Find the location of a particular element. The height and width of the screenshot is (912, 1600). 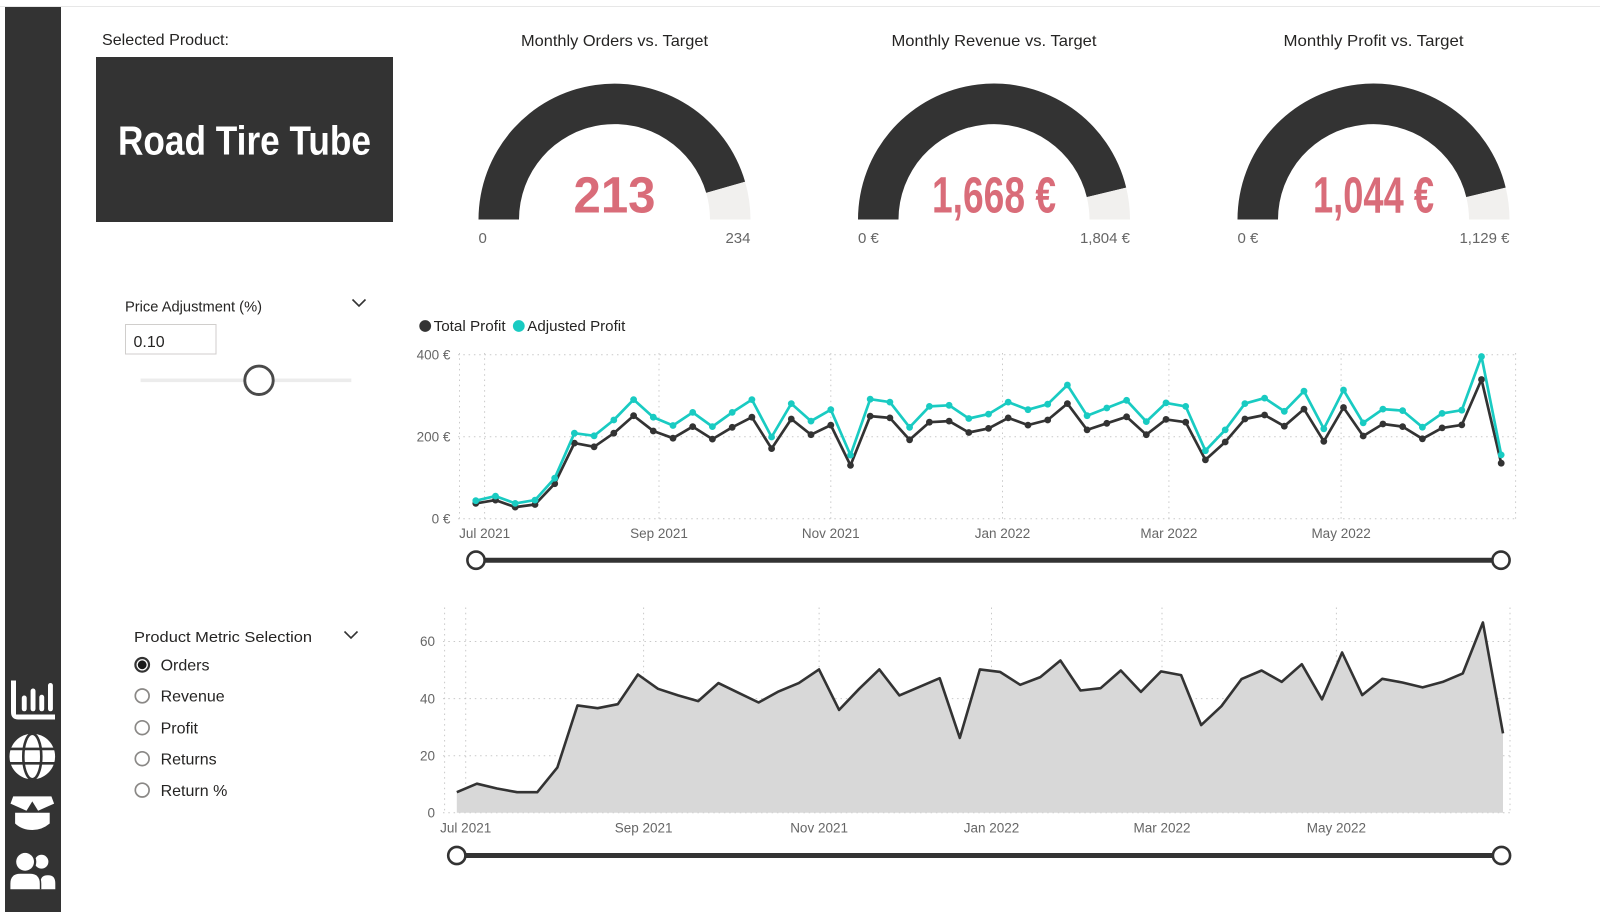

svg-text: Price Adjustment (%) is located at coordinates (193, 307).